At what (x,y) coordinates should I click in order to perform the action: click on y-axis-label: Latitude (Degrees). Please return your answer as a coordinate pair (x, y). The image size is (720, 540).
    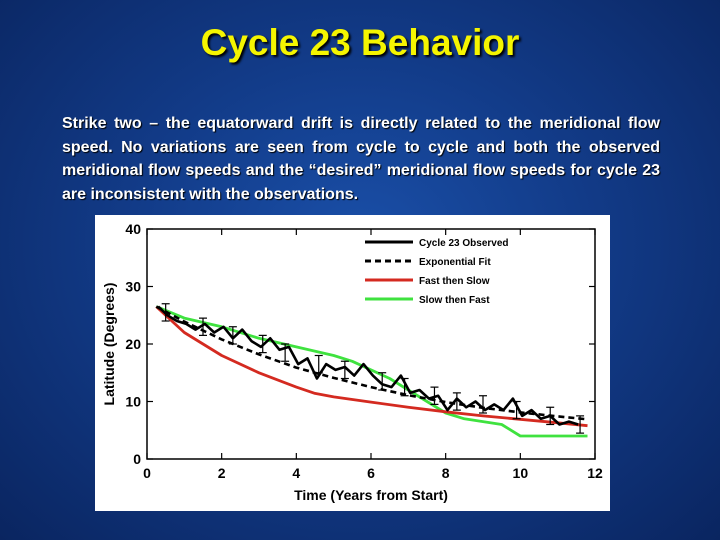
    Looking at the image, I should click on (109, 344).